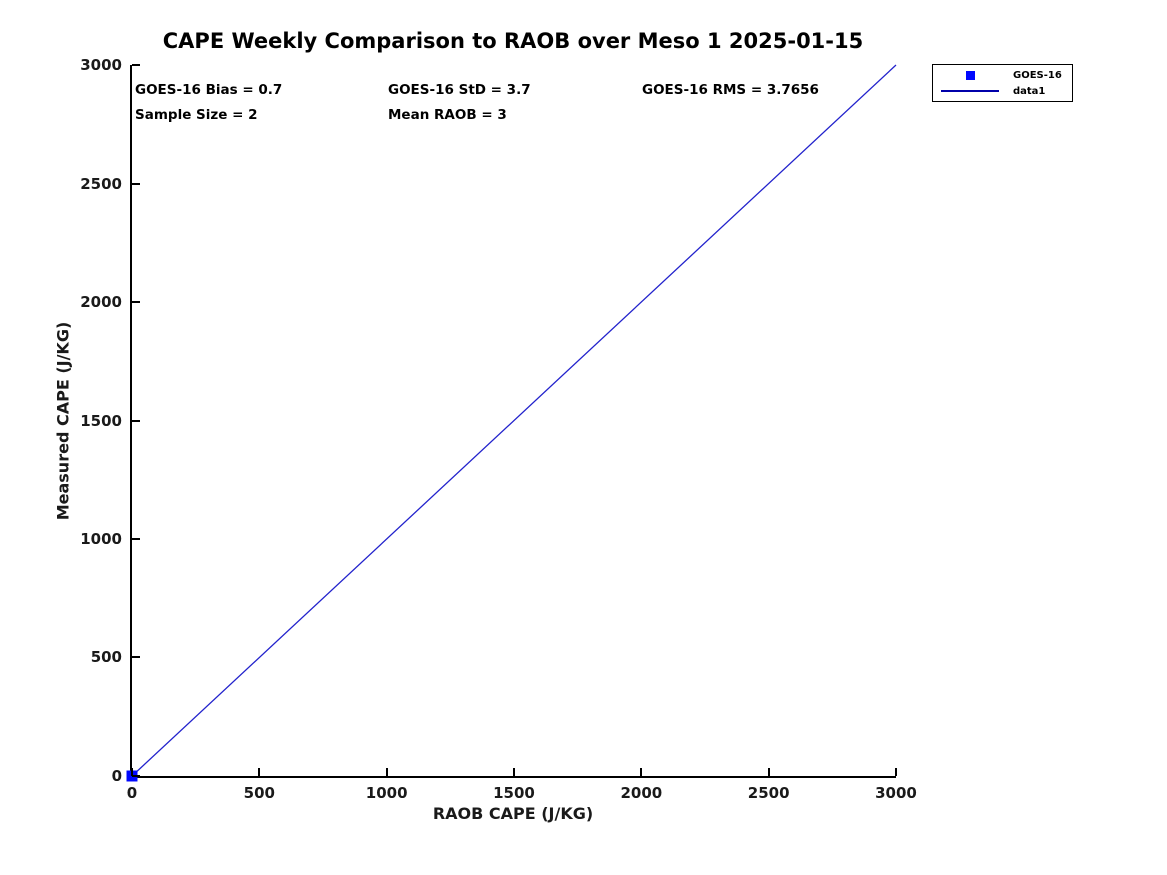 Image resolution: width=1167 pixels, height=875 pixels. Describe the element at coordinates (101, 65) in the screenshot. I see `y-tick-label: 3000` at that location.